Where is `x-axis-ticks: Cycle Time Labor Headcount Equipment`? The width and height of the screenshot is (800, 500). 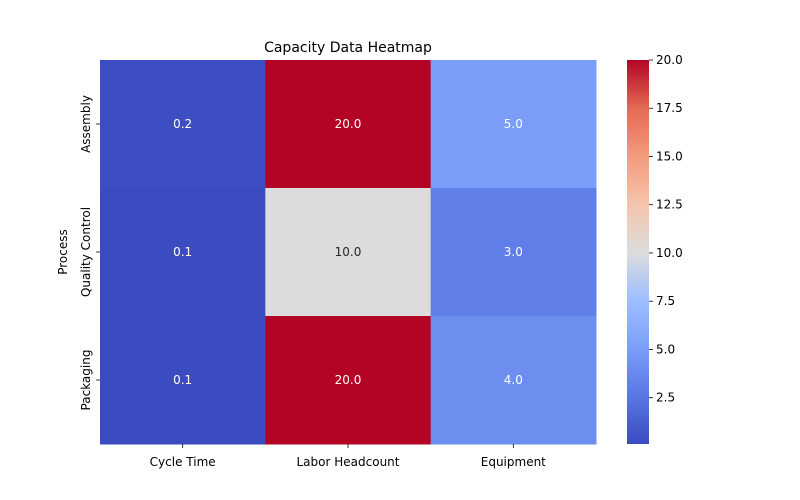
x-axis-ticks: Cycle Time Labor Headcount Equipment is located at coordinates (348, 456).